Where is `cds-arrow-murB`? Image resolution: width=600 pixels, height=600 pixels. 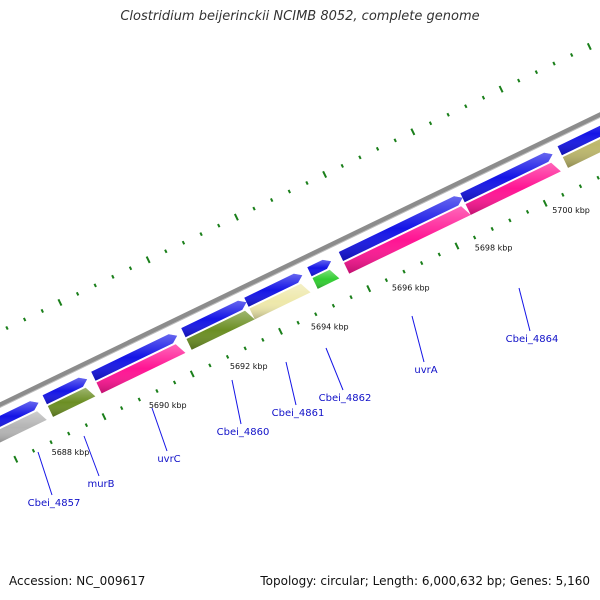 cds-arrow-murB is located at coordinates (65, 391).